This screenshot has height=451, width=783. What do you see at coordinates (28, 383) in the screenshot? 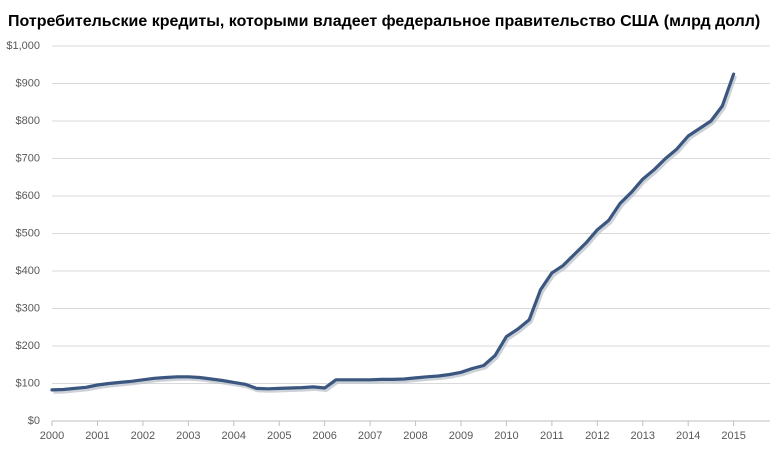
I see `y-tick-label: $100` at bounding box center [28, 383].